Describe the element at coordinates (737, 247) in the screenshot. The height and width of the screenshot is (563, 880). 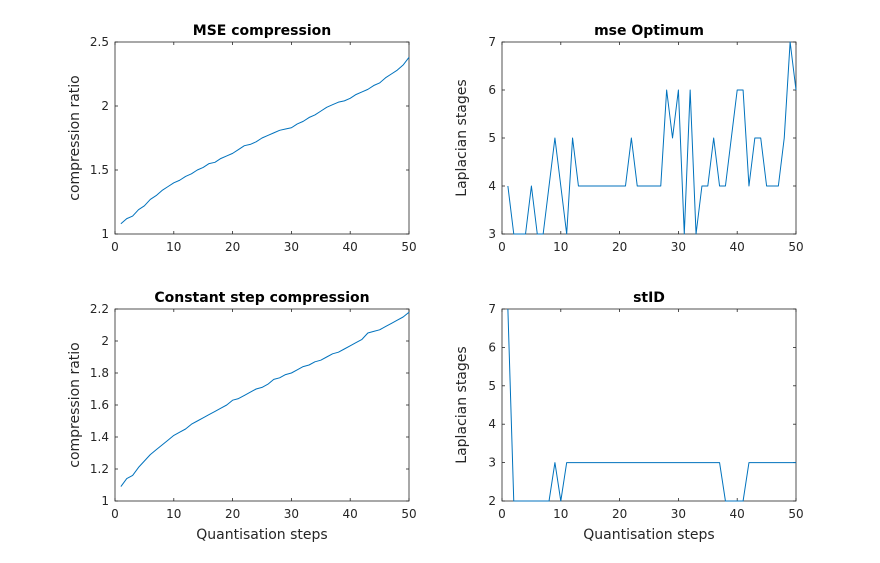
I see `mse-optimum-xtick-label: 40` at that location.